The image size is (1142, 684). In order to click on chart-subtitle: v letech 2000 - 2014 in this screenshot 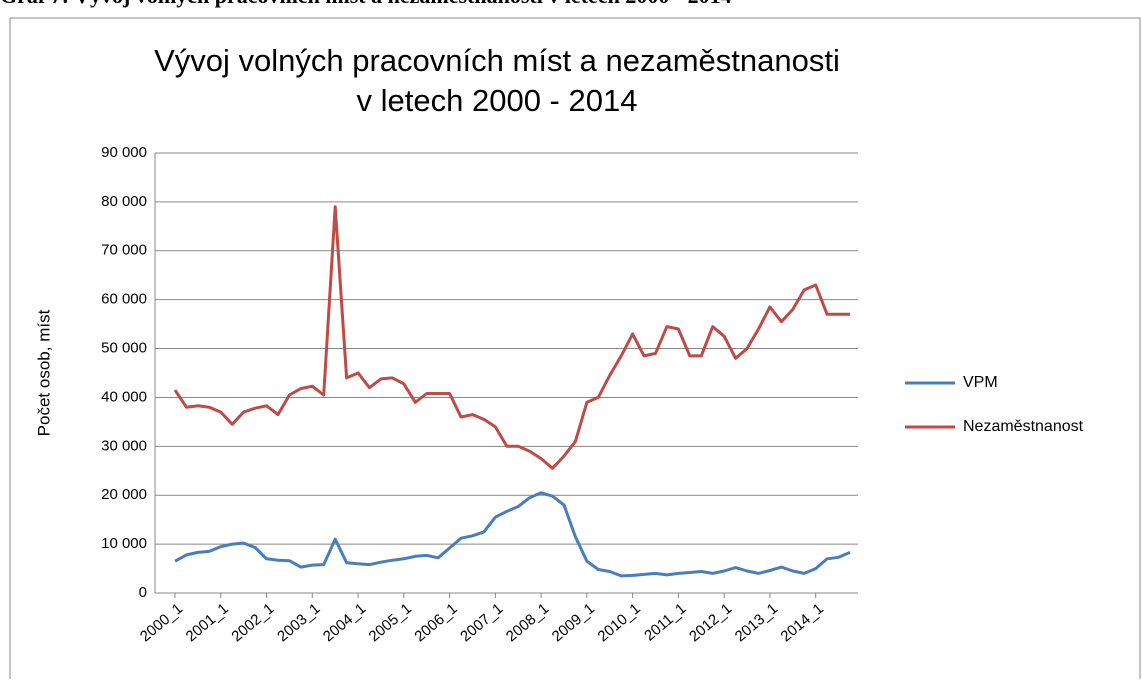, I will do `click(497, 100)`.